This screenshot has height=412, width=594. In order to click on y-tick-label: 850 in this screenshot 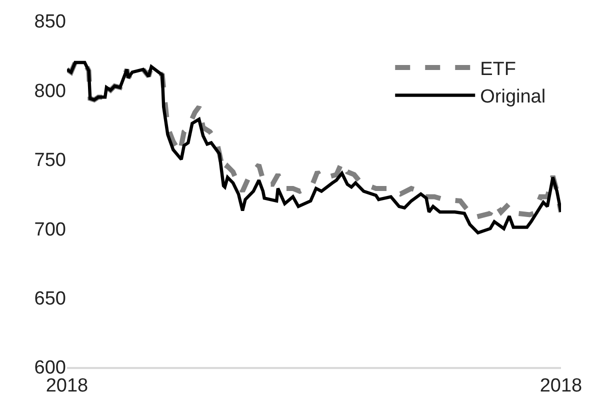, I will do `click(50, 22)`.